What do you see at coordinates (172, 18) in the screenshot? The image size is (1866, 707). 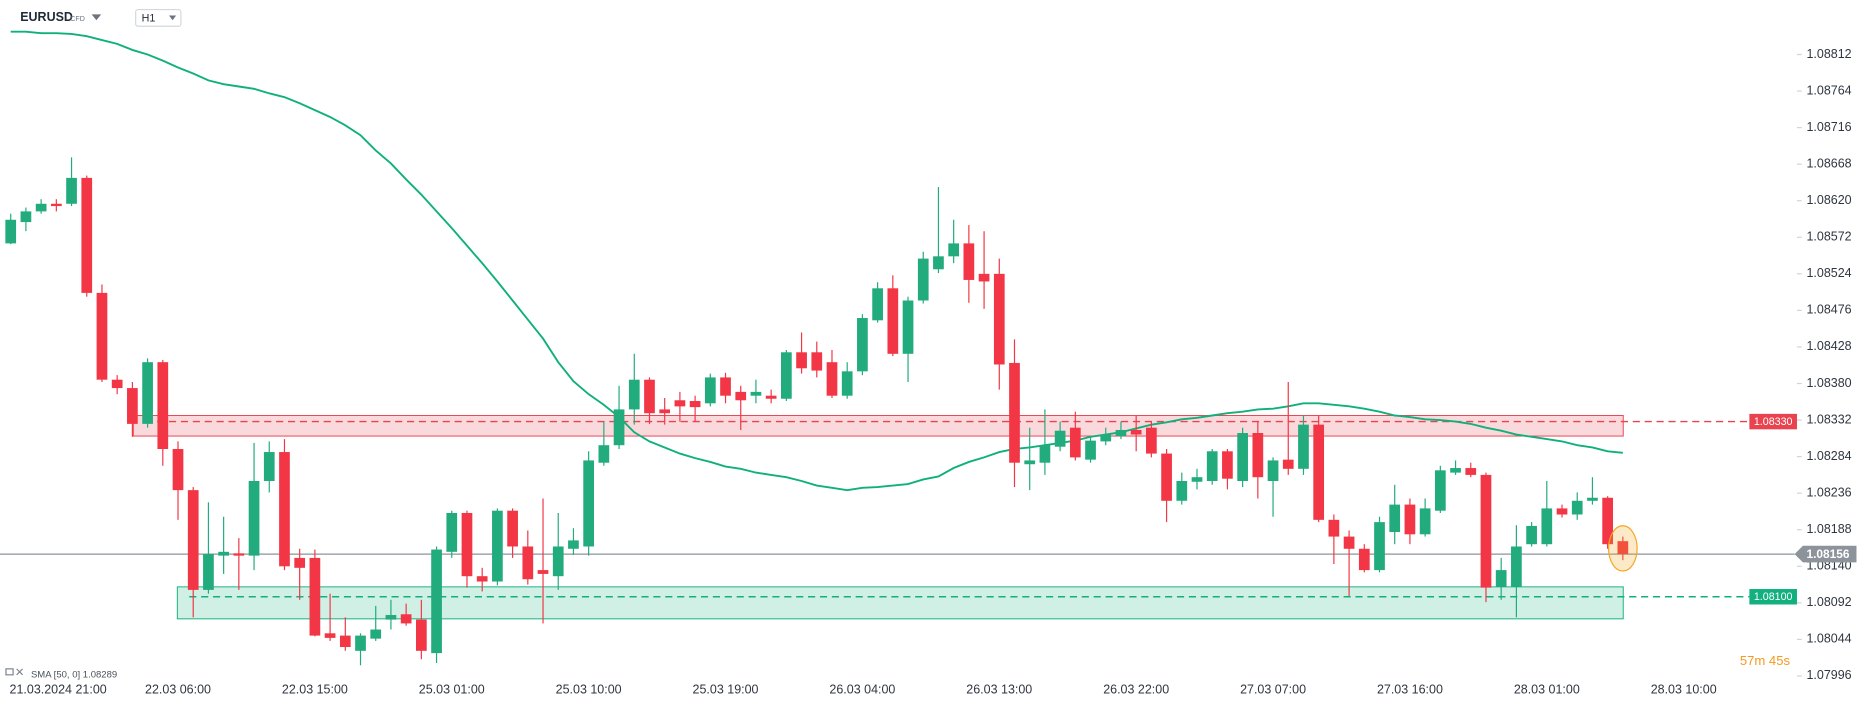 I see `timeframe-dropdown` at bounding box center [172, 18].